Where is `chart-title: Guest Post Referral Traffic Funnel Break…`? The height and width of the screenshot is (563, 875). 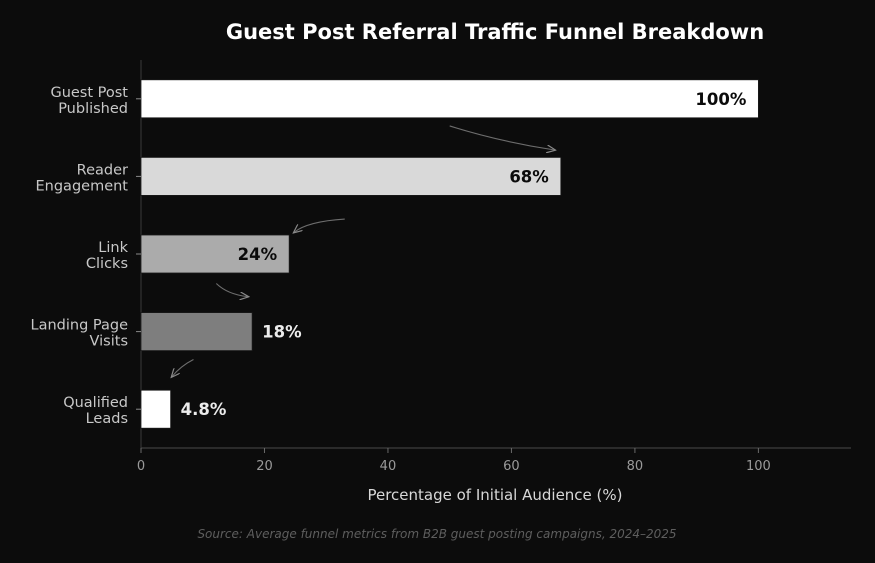 chart-title: Guest Post Referral Traffic Funnel Break… is located at coordinates (495, 32).